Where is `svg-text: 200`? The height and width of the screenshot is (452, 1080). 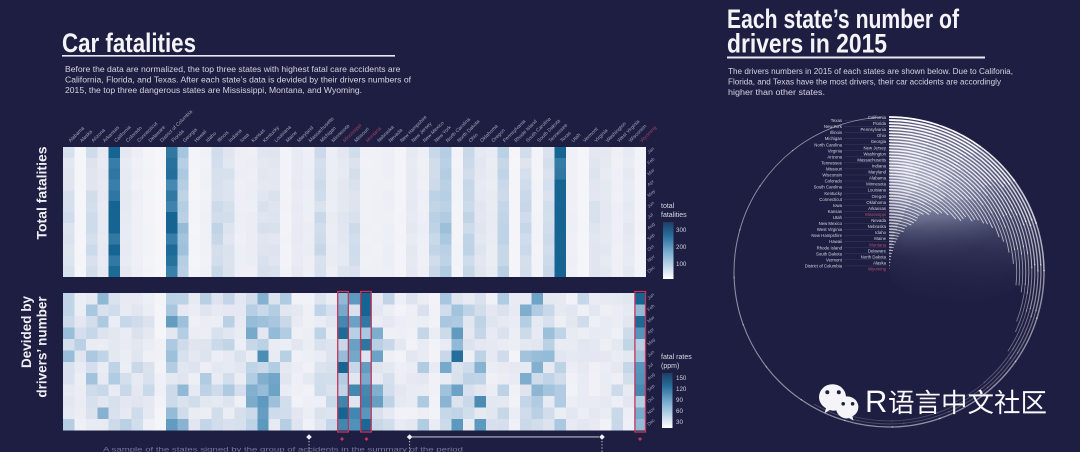 svg-text: 200 is located at coordinates (681, 247).